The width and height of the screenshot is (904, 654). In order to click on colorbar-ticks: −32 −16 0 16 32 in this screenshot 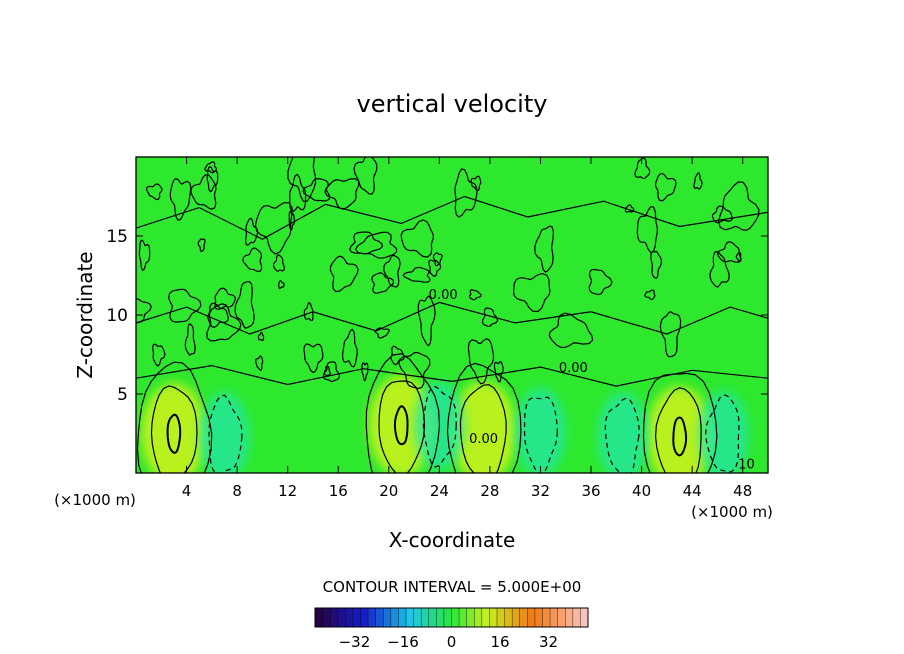, I will do `click(449, 642)`.